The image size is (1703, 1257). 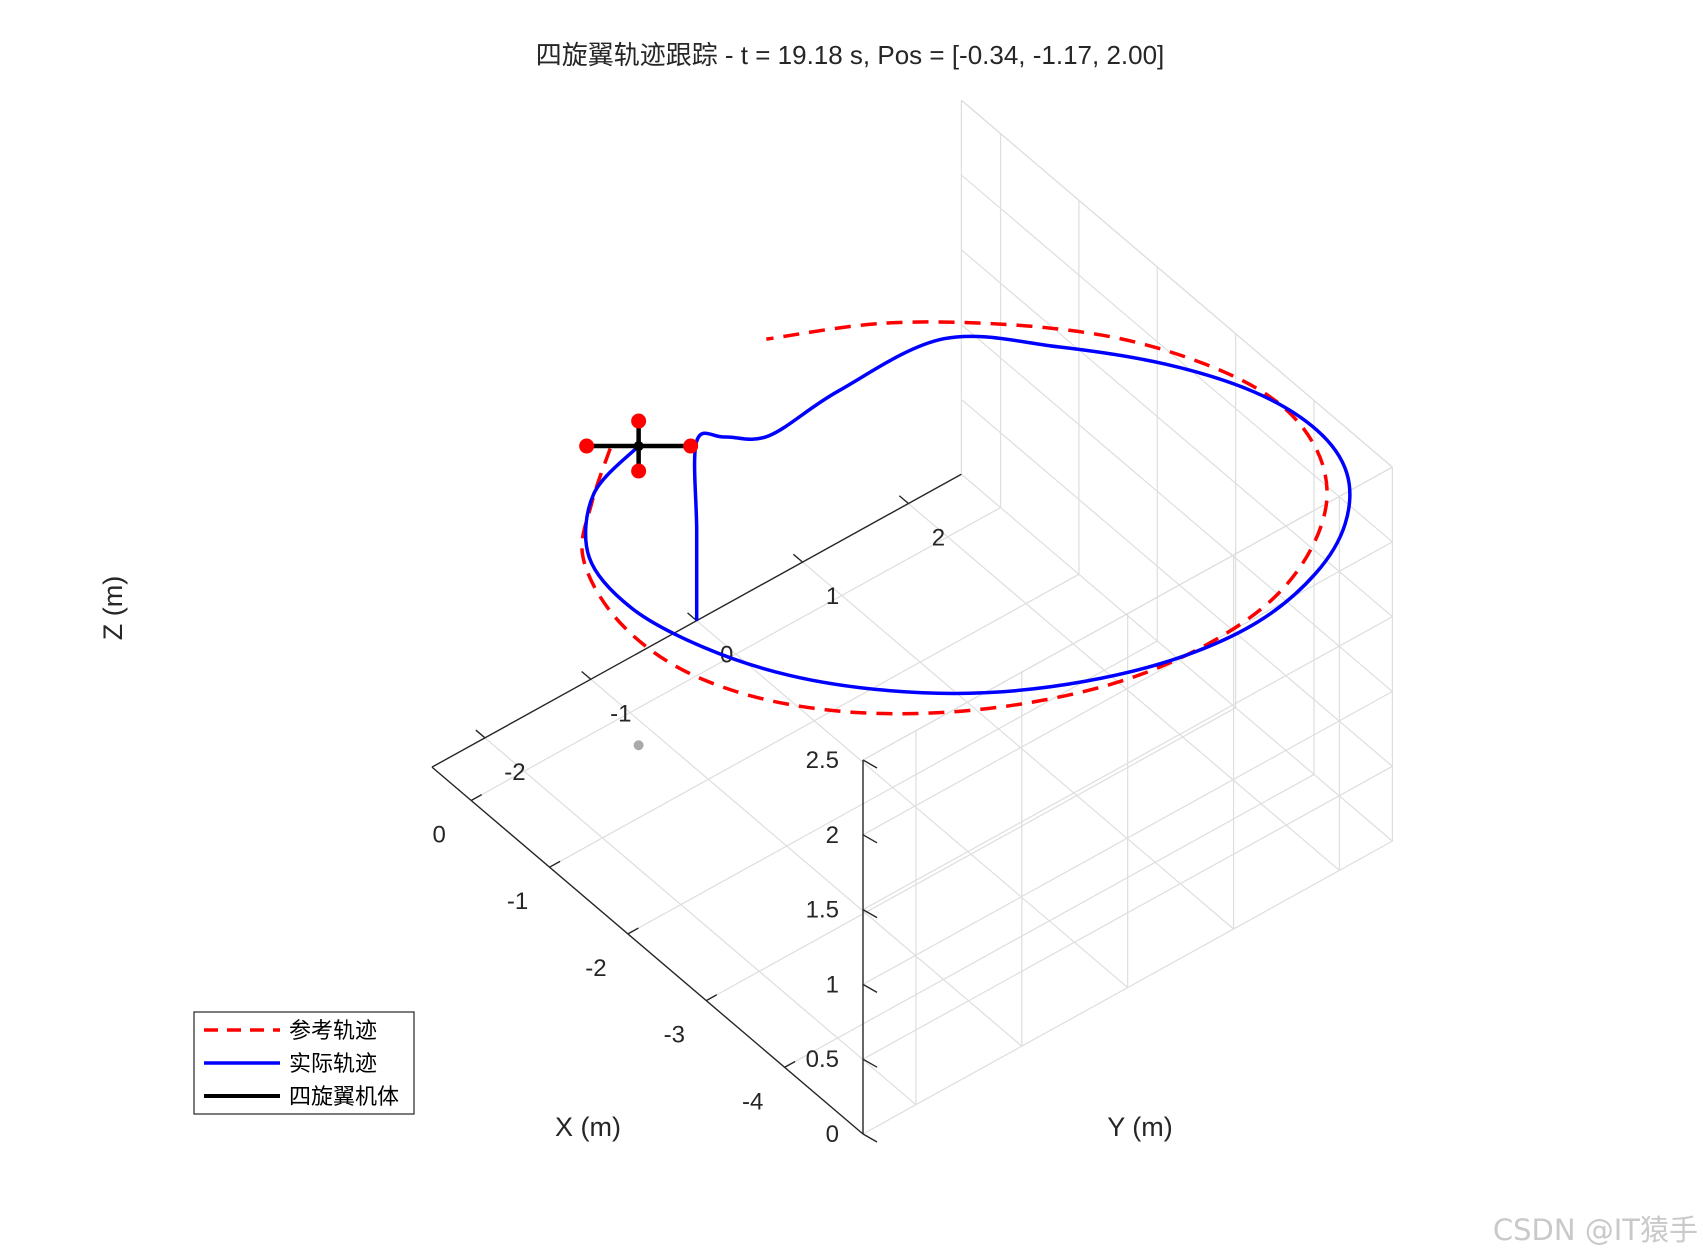 What do you see at coordinates (1176, 283) in the screenshot?
I see `pane-top-edge-xz` at bounding box center [1176, 283].